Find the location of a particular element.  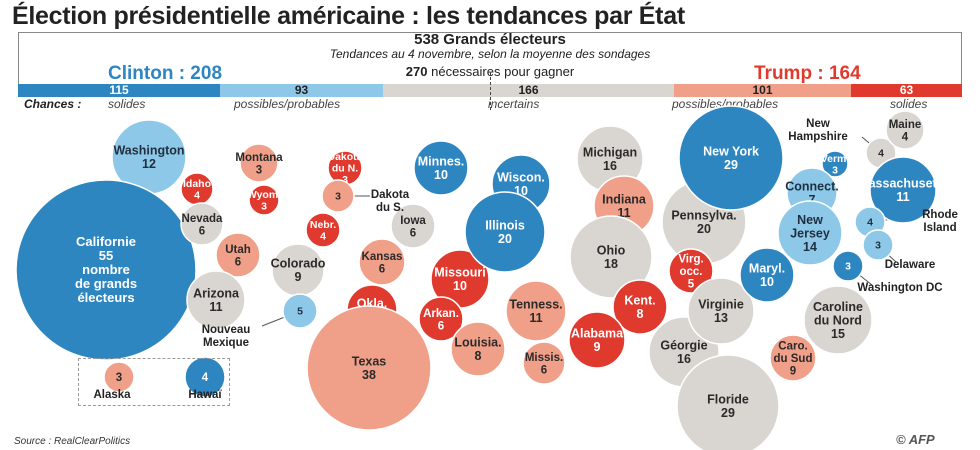

state-bubble-illinois is located at coordinates (505, 232).